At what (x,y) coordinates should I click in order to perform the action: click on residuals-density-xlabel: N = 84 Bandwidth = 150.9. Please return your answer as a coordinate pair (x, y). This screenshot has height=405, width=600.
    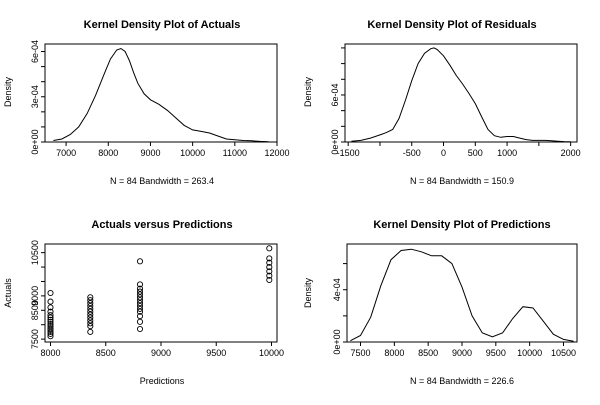
    Looking at the image, I should click on (462, 181).